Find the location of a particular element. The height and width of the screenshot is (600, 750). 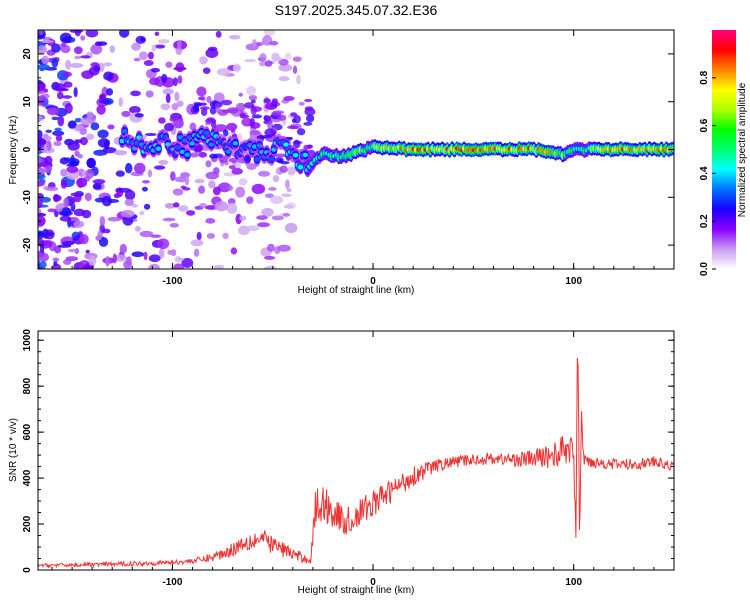

colorbar-tick-label: 0.0 is located at coordinates (704, 269).